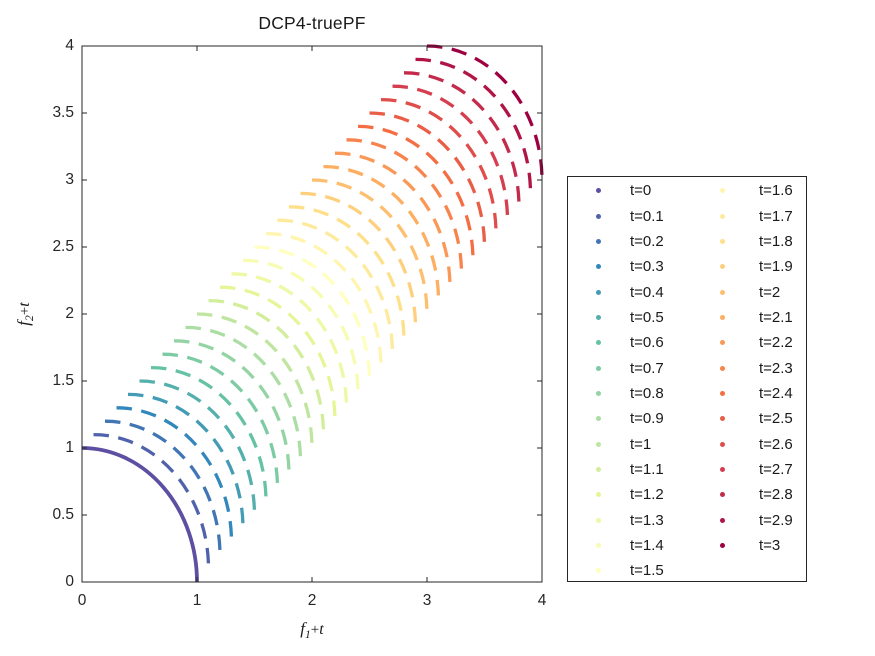 The image size is (875, 656). I want to click on legend-item: t=1.4, so click(622, 545).